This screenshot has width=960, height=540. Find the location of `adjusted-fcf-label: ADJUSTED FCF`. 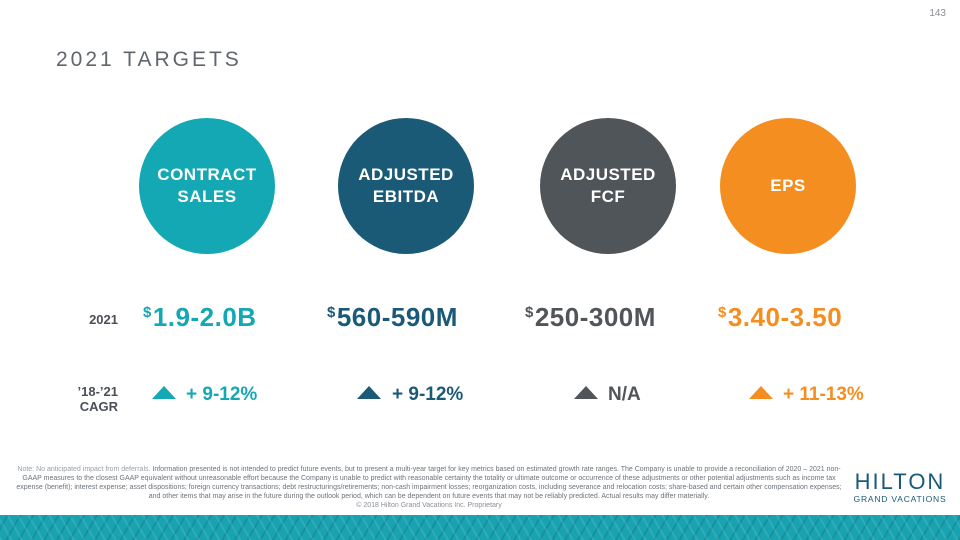

adjusted-fcf-label: ADJUSTED FCF is located at coordinates (608, 185).